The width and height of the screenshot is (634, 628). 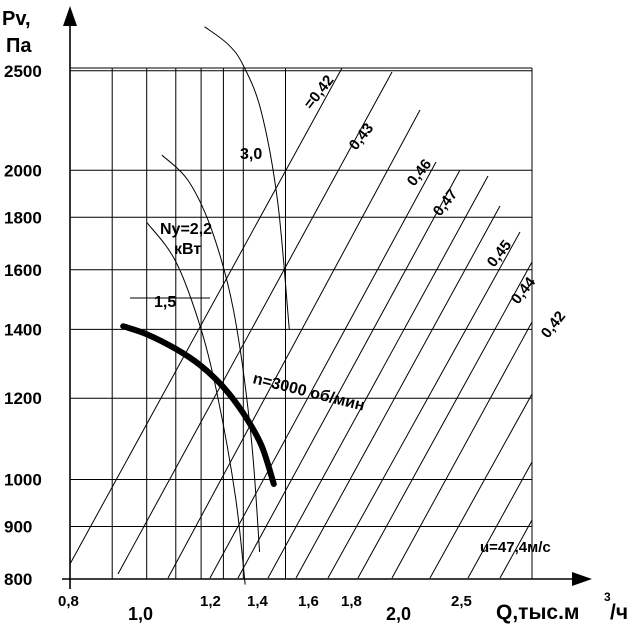 I want to click on eff-label-0-45: 0,45, so click(x=499, y=253).